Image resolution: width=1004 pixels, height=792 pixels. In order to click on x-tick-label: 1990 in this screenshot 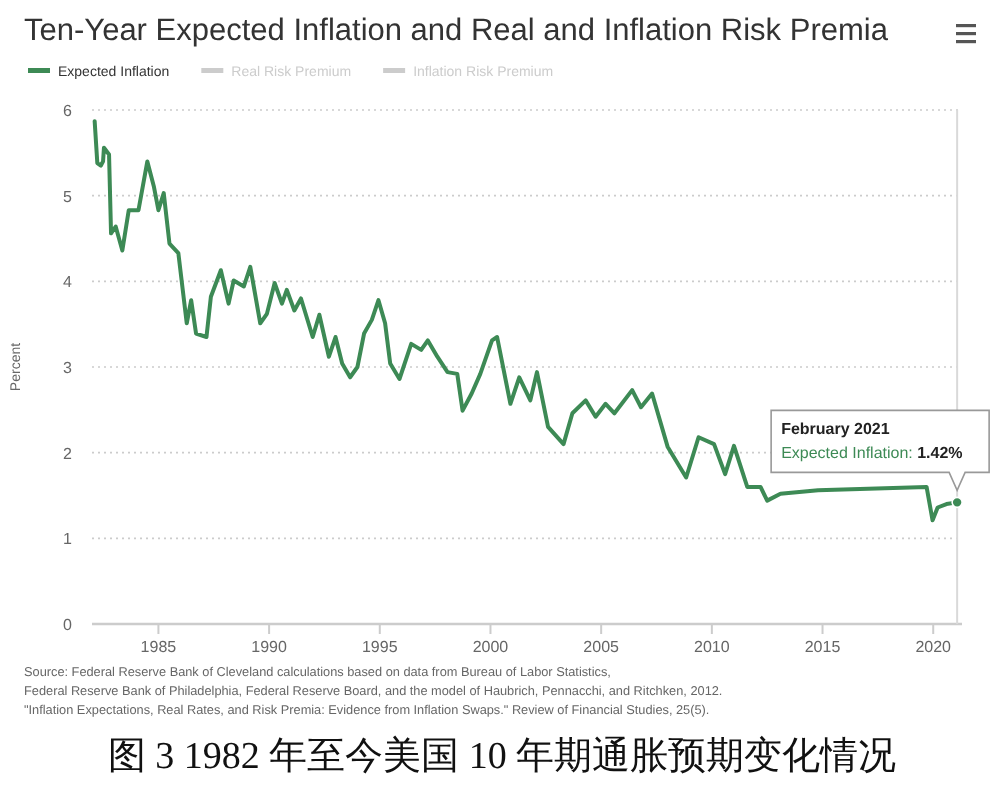, I will do `click(269, 647)`.